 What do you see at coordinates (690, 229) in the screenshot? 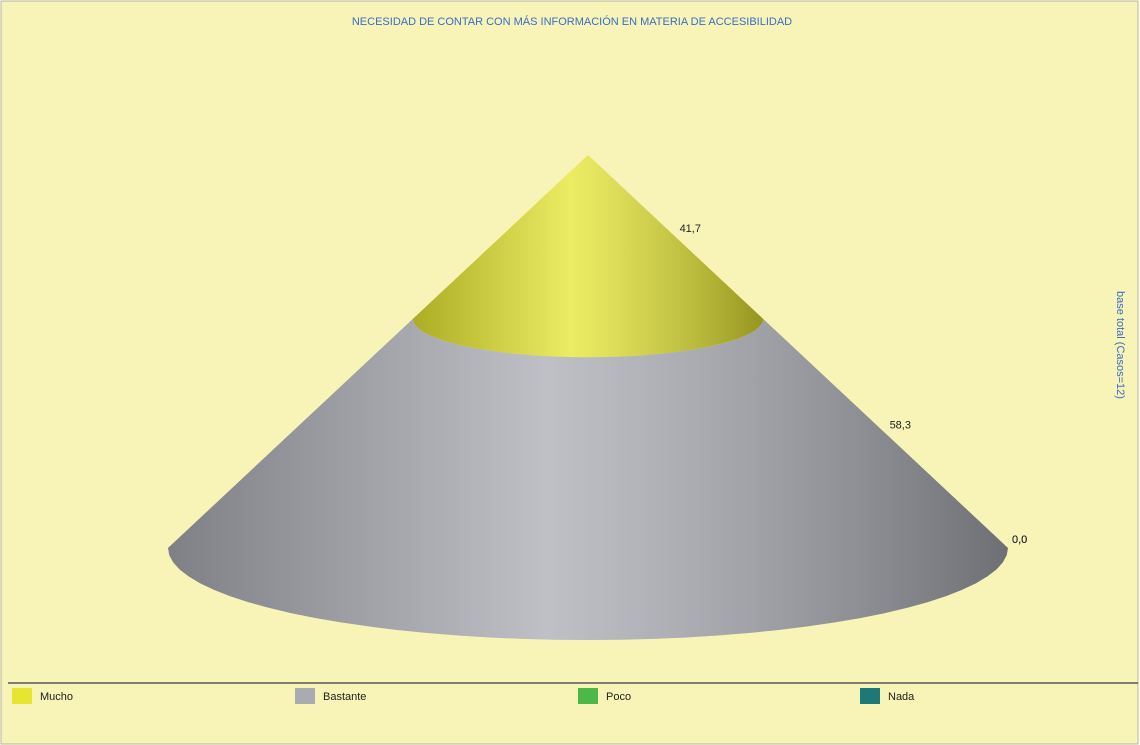
I see `value-label: 41,7` at bounding box center [690, 229].